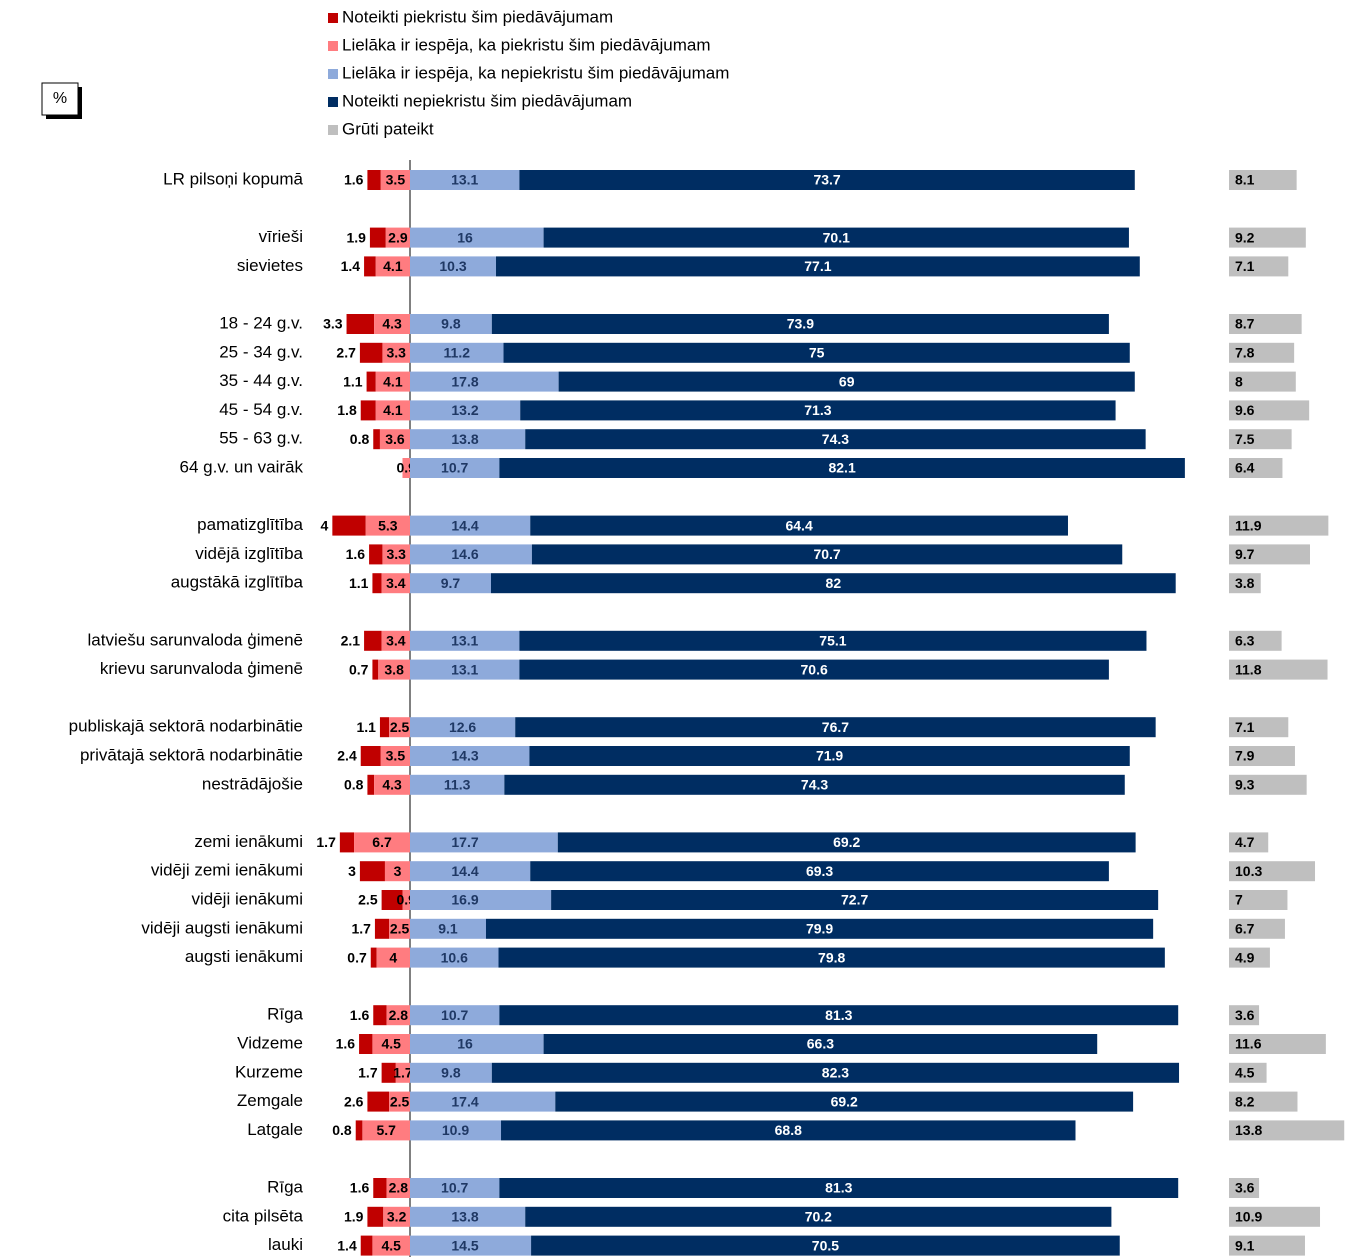 The height and width of the screenshot is (1257, 1352). Describe the element at coordinates (1248, 1217) in the screenshot. I see `value-label: 10.9` at that location.